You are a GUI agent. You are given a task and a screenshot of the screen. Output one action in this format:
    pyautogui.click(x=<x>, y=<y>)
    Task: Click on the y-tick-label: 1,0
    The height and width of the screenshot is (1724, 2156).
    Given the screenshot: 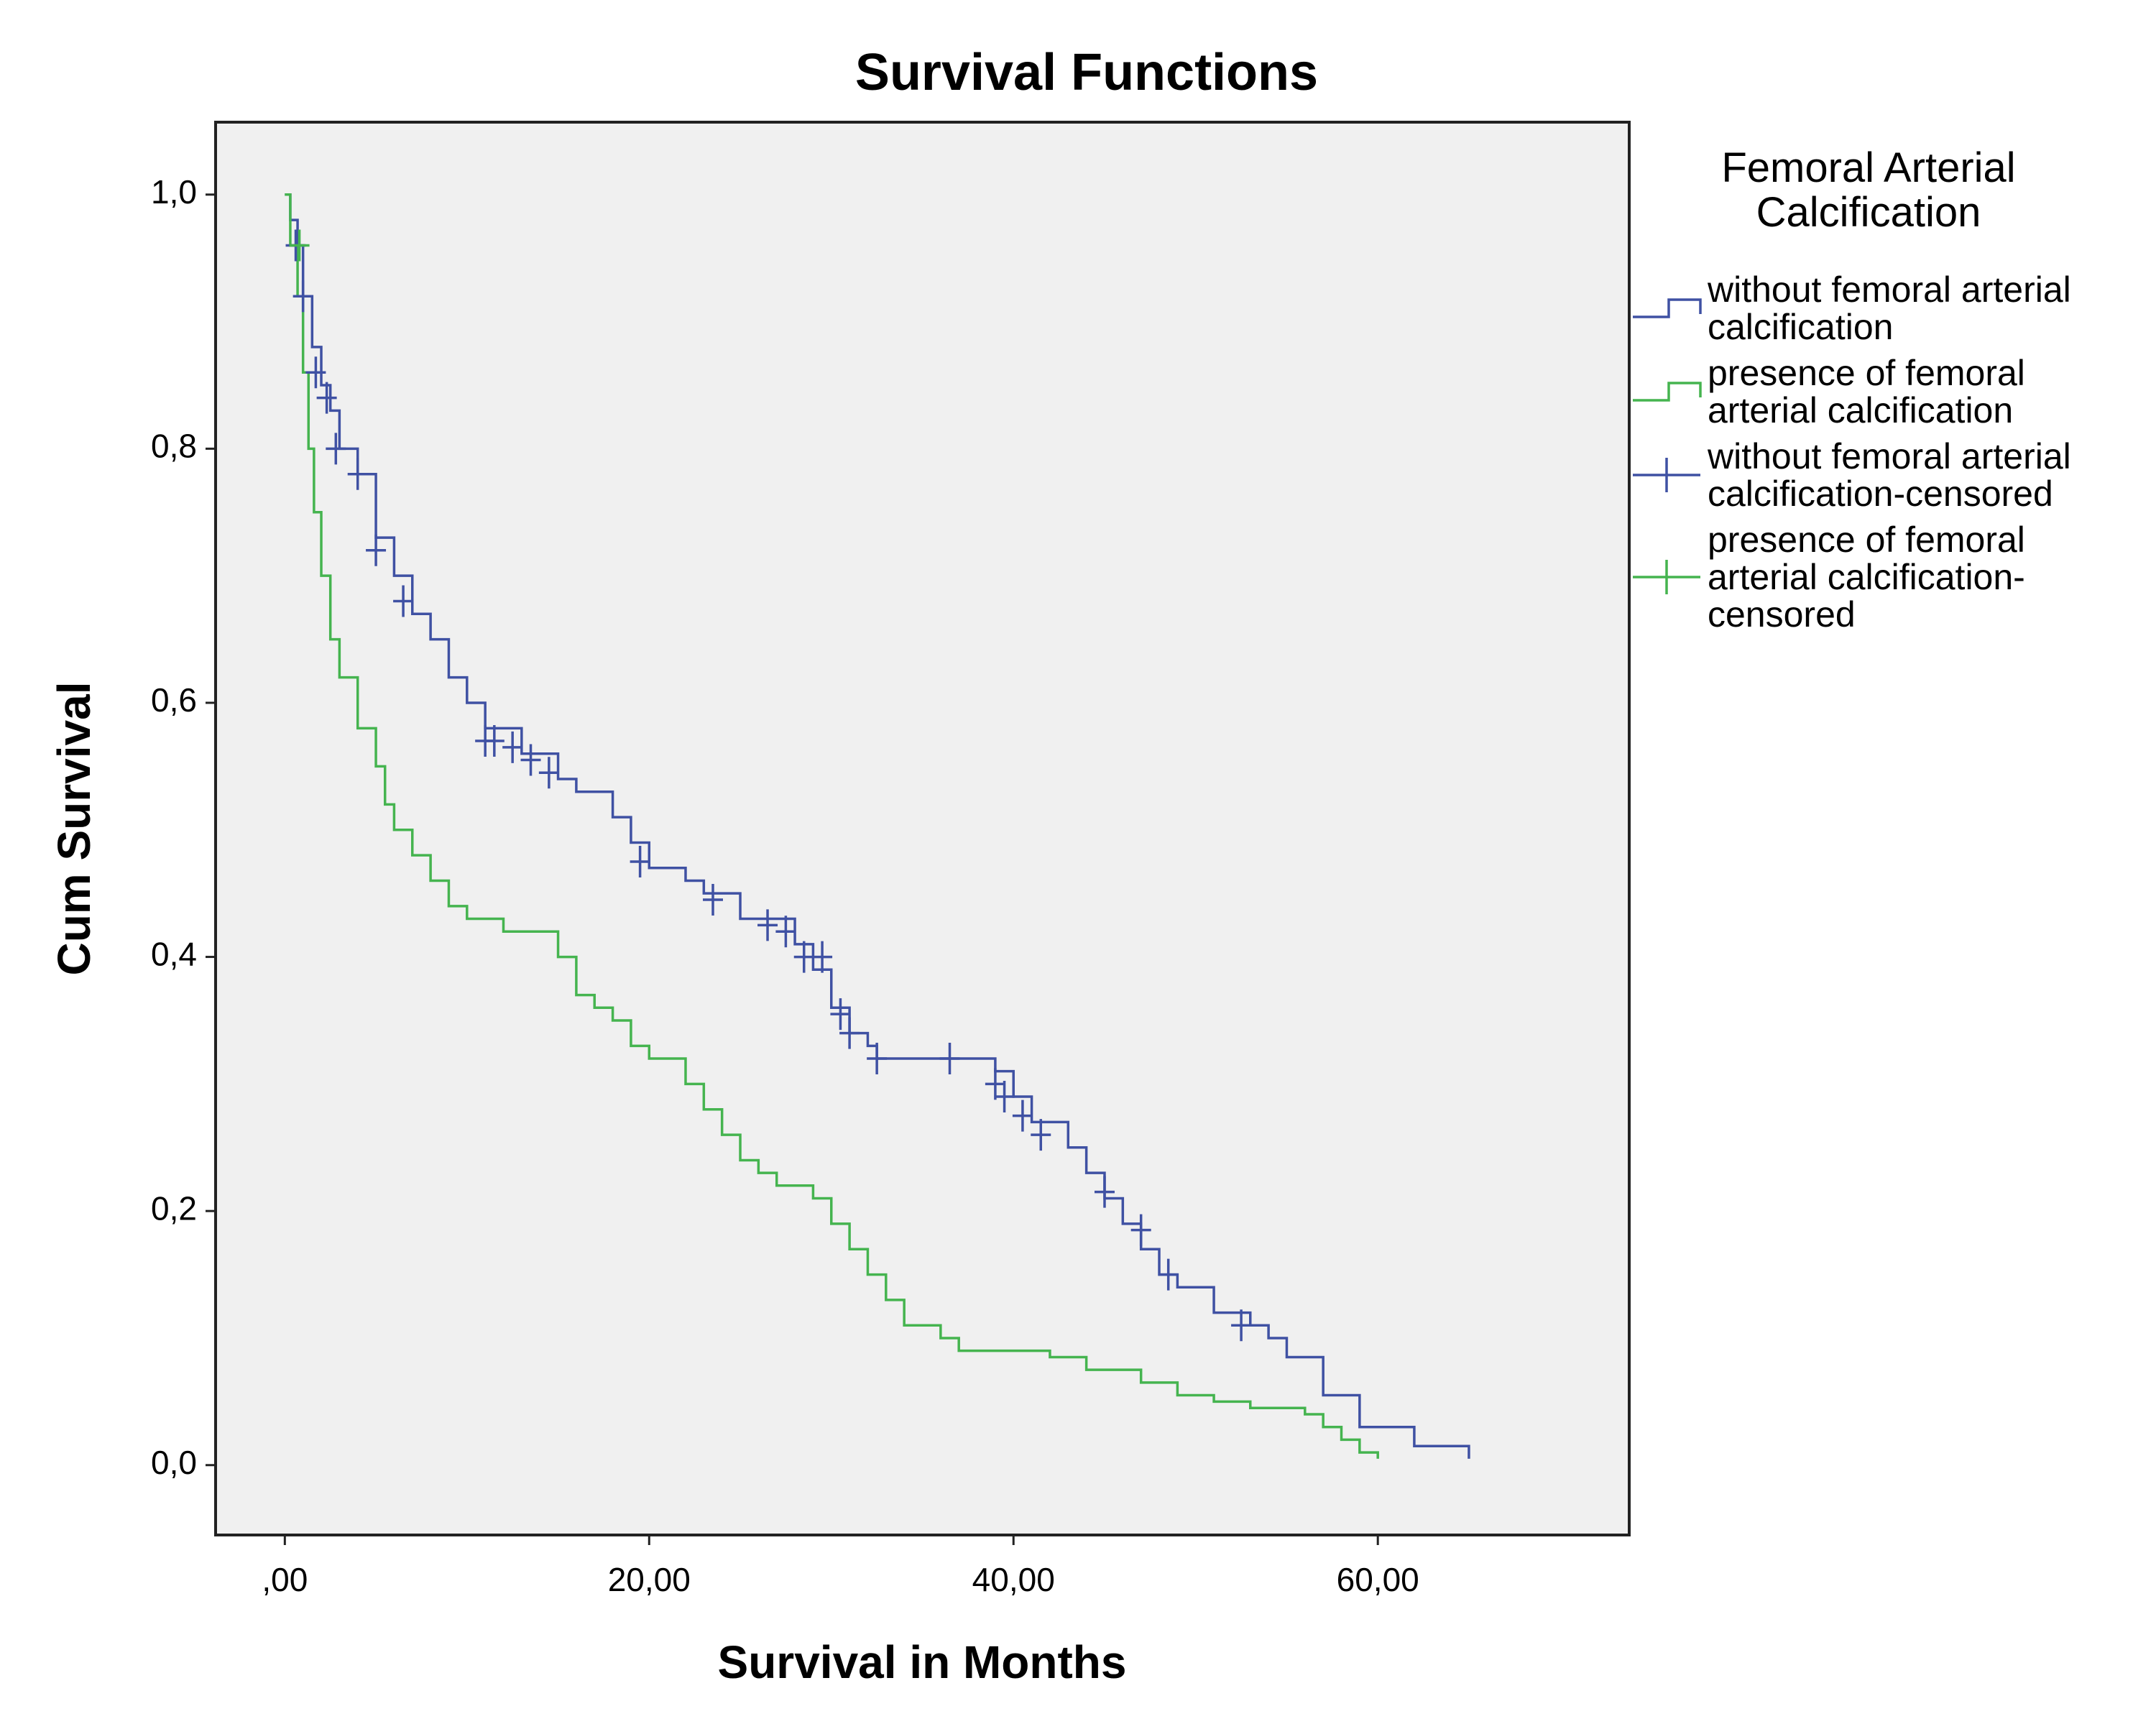 What is the action you would take?
    pyautogui.click(x=174, y=192)
    